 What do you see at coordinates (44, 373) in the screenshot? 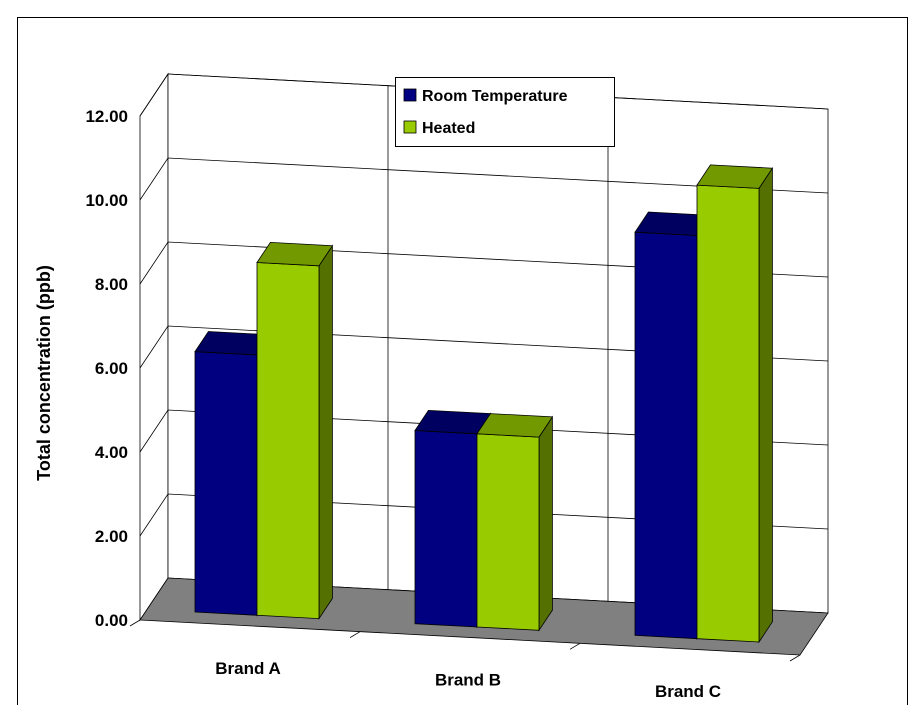
I see `y-axis-title: Total concentration (ppb)` at bounding box center [44, 373].